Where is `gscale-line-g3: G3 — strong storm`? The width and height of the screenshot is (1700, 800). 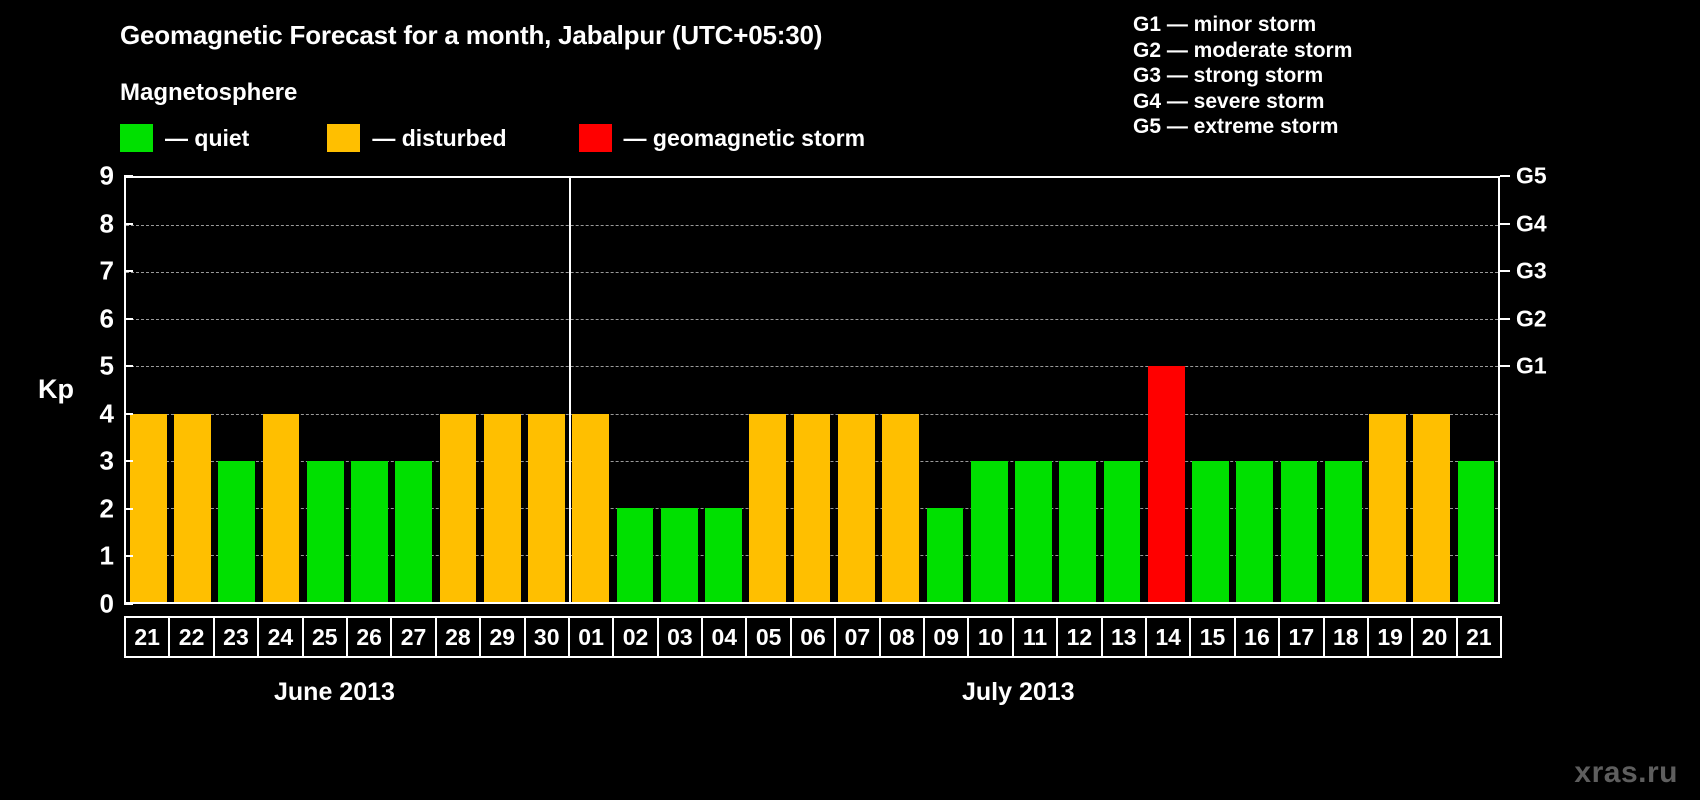 gscale-line-g3: G3 — strong storm is located at coordinates (1228, 76).